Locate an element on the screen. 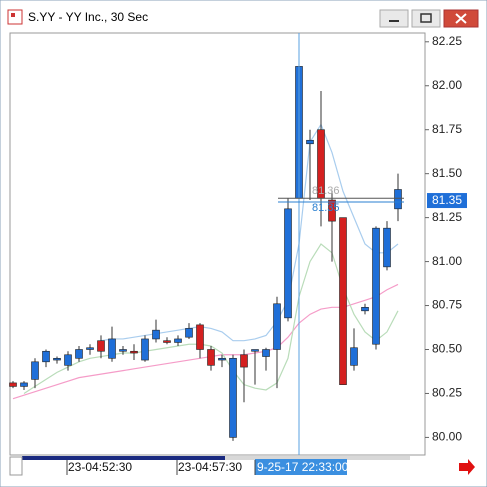  y-tick-label: 80.75 is located at coordinates (447, 305).